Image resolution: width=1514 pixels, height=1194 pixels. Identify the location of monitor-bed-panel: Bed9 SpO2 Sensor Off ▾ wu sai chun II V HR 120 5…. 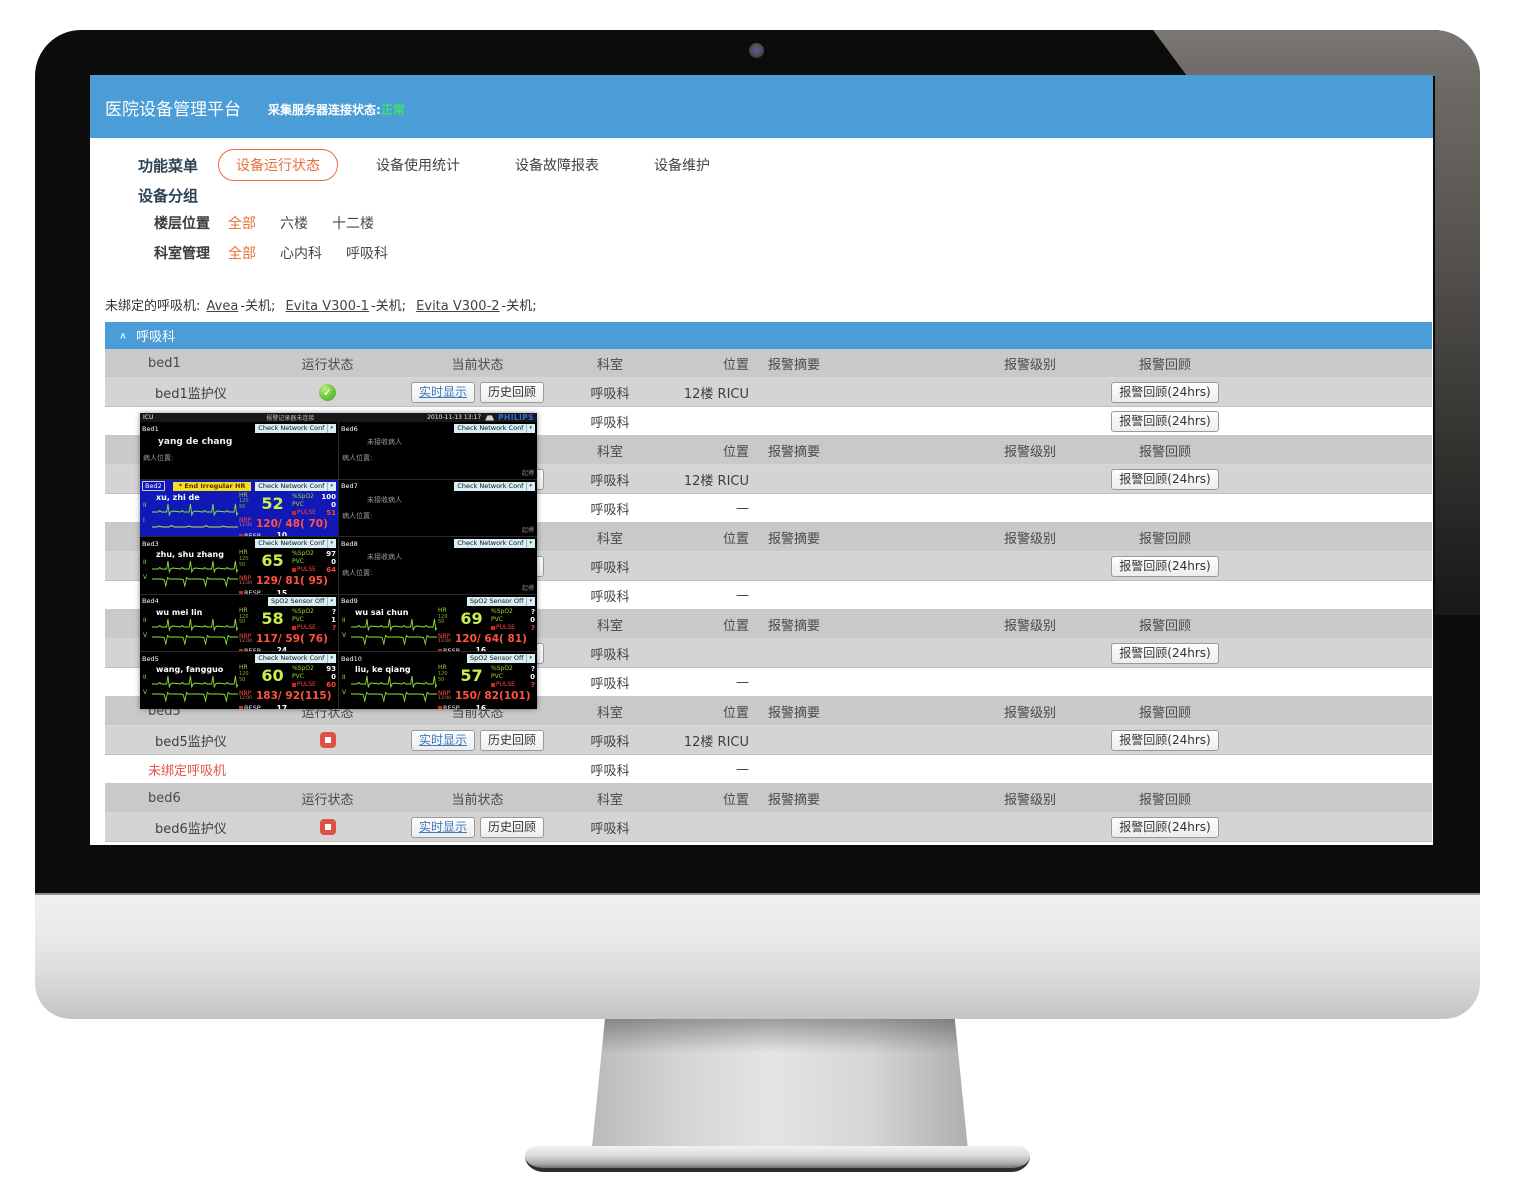
(438, 623).